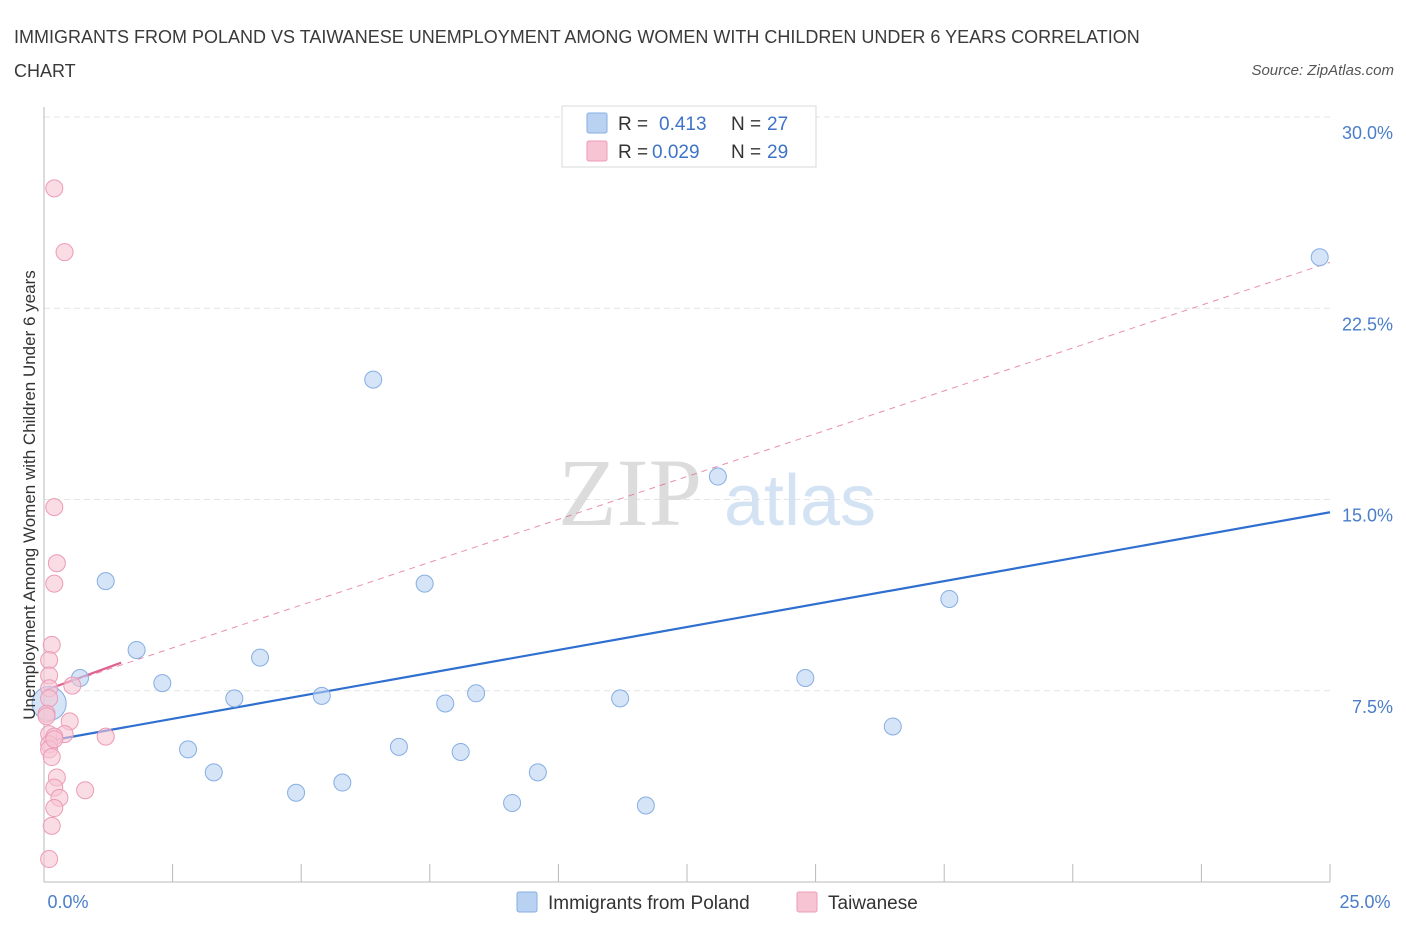 The width and height of the screenshot is (1406, 930). I want to click on bottom-legend-swatch-poland, so click(527, 902).